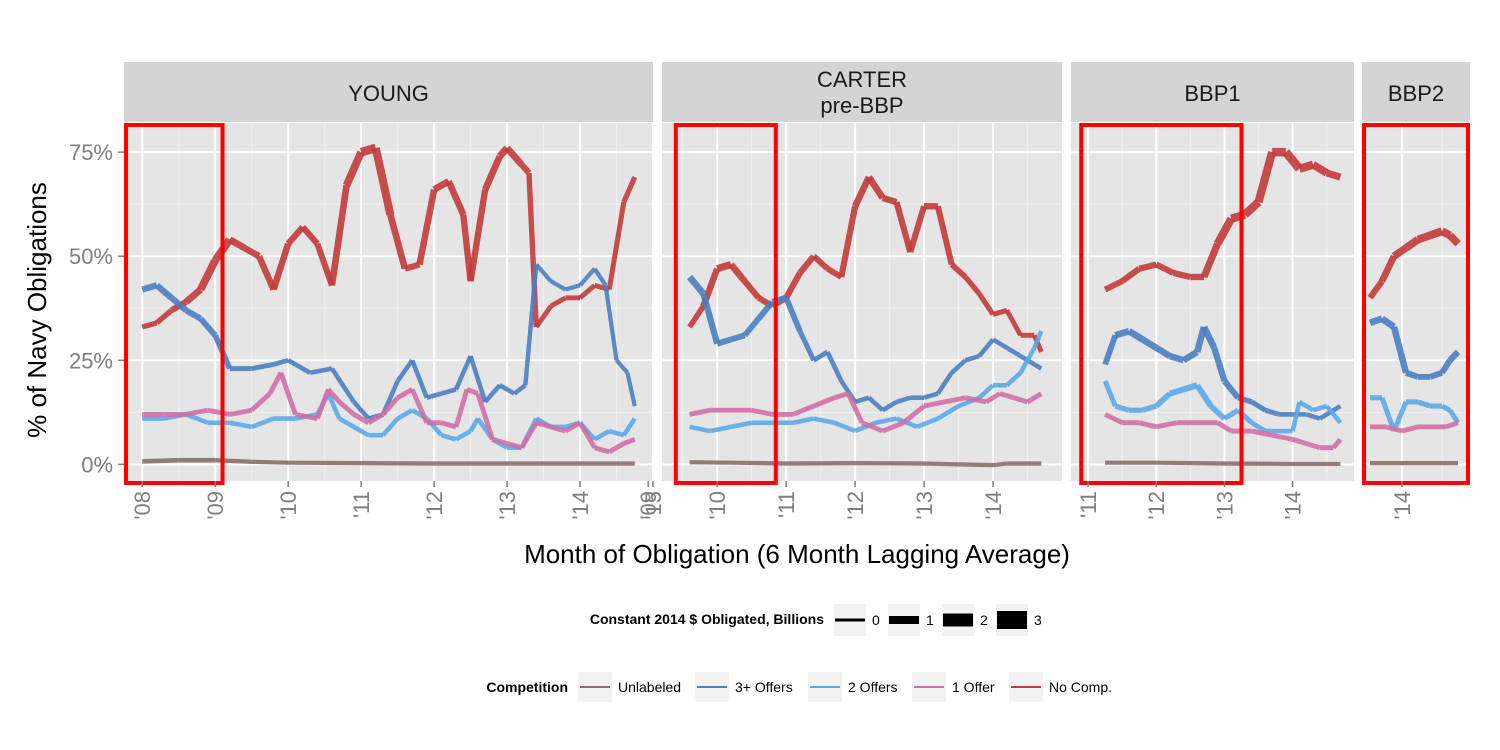 The width and height of the screenshot is (1500, 750). What do you see at coordinates (865, 464) in the screenshot?
I see `series-unlabeled` at bounding box center [865, 464].